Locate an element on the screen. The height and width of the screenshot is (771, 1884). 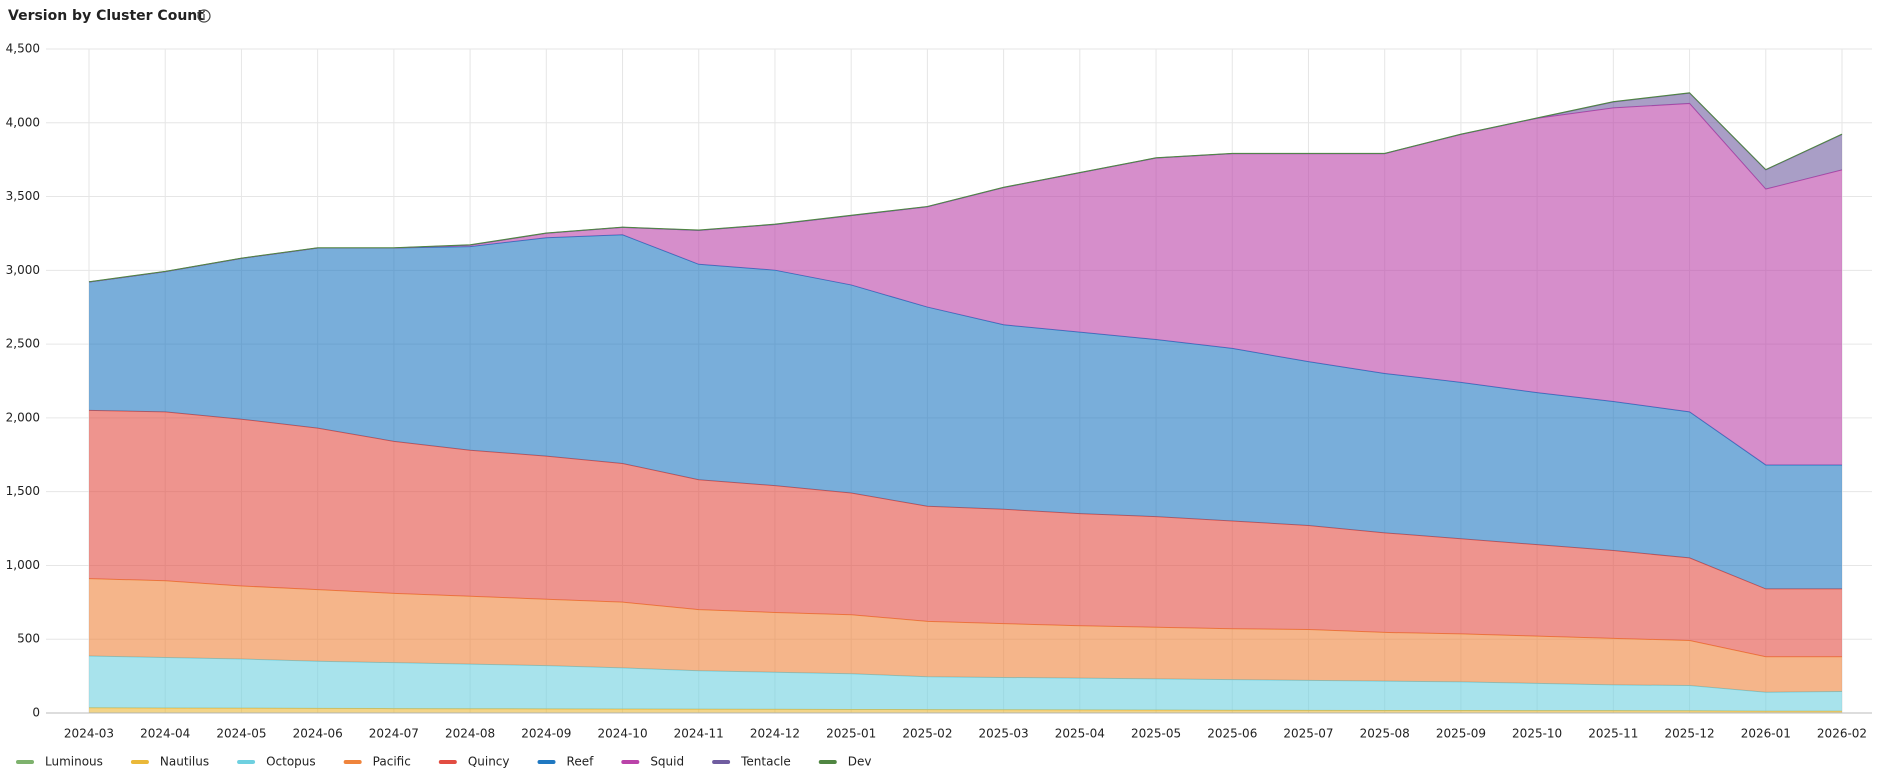
x-tick-label: 2026-02 is located at coordinates (1842, 734).